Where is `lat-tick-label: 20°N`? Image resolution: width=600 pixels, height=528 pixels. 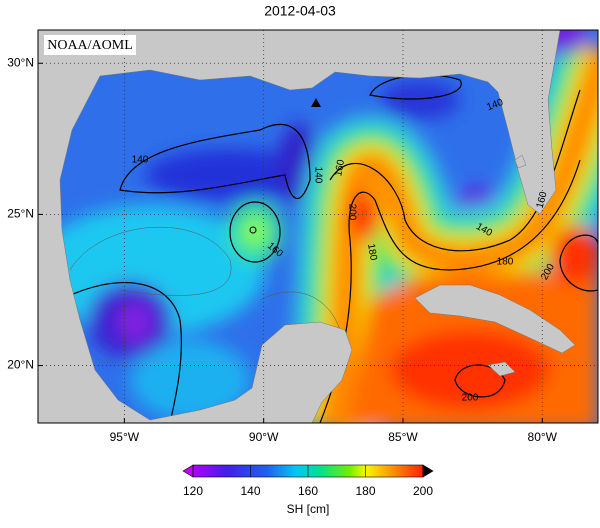 lat-tick-label: 20°N is located at coordinates (20, 365).